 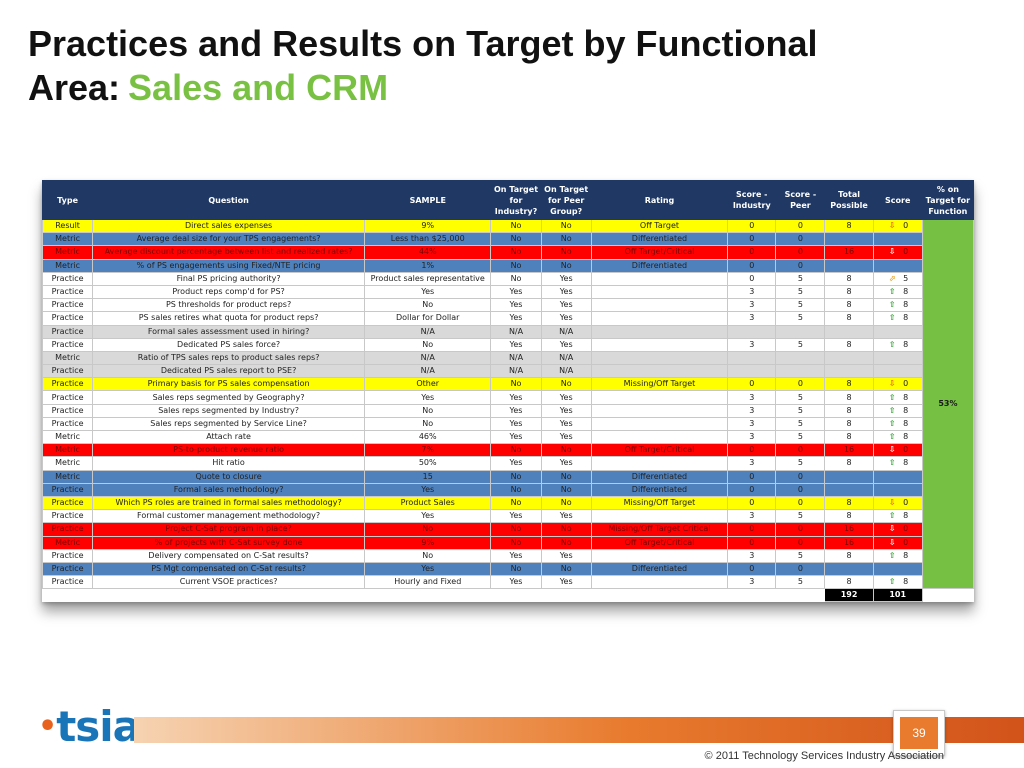 What do you see at coordinates (229, 278) in the screenshot?
I see `question-cell: Final PS pricing authority?` at bounding box center [229, 278].